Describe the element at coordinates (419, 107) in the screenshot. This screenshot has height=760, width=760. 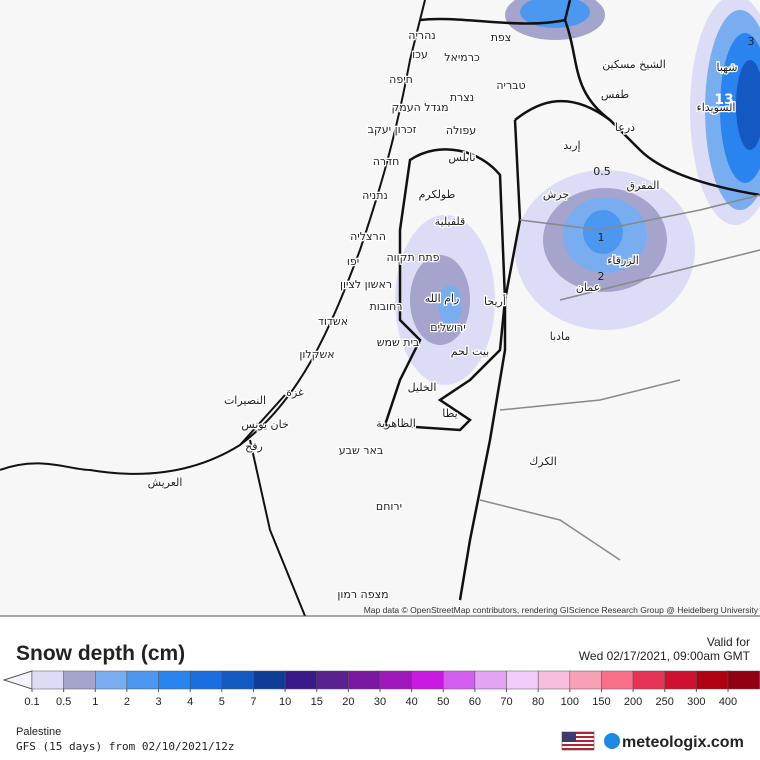
I see `place-label: מגדל העמק` at that location.